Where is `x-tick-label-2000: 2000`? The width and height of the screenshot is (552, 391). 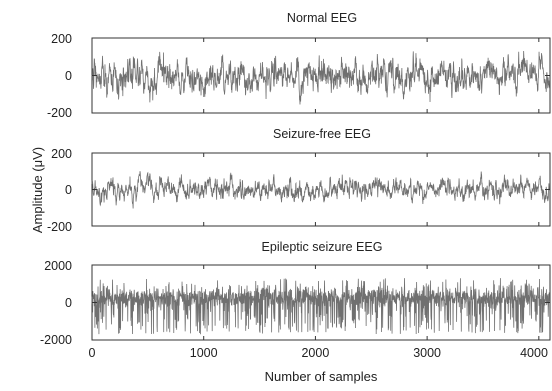
x-tick-label-2000: 2000 is located at coordinates (315, 353).